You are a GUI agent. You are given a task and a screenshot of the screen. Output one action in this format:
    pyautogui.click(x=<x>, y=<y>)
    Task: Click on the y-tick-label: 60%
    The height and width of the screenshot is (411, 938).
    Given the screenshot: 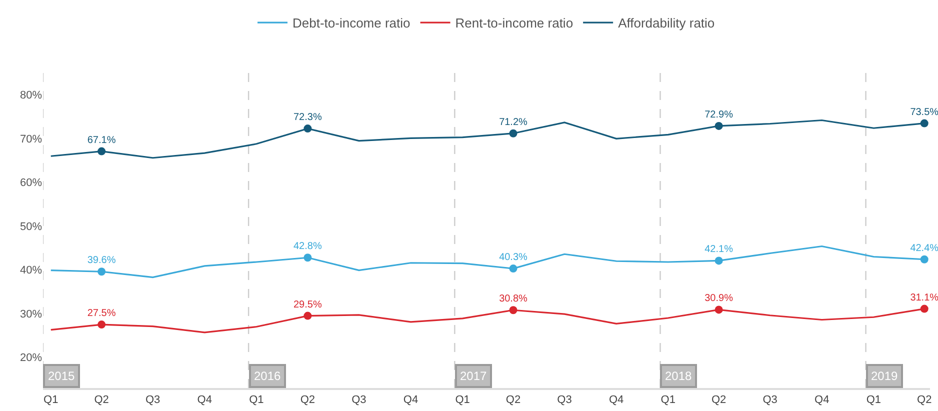 What is the action you would take?
    pyautogui.click(x=31, y=183)
    